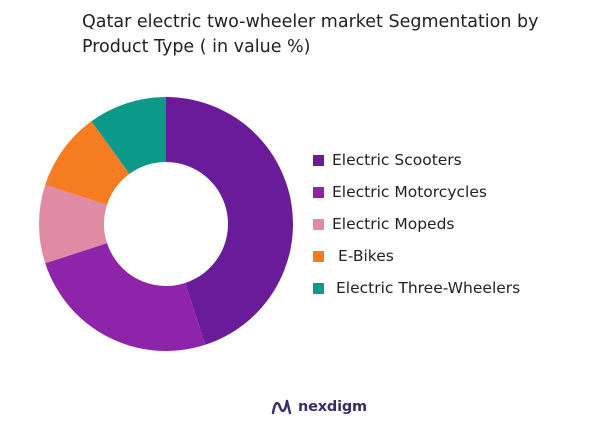 The image size is (589, 430). What do you see at coordinates (393, 224) in the screenshot?
I see `legend-label: Electric Mopeds` at bounding box center [393, 224].